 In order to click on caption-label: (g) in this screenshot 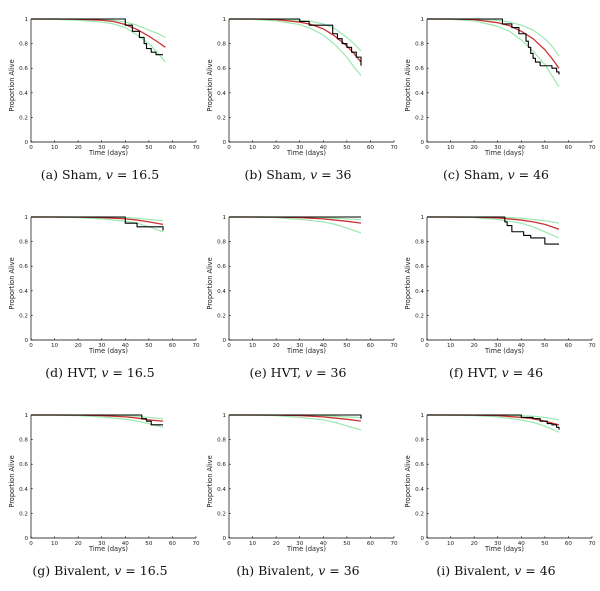, I will do `click(43, 570)`.